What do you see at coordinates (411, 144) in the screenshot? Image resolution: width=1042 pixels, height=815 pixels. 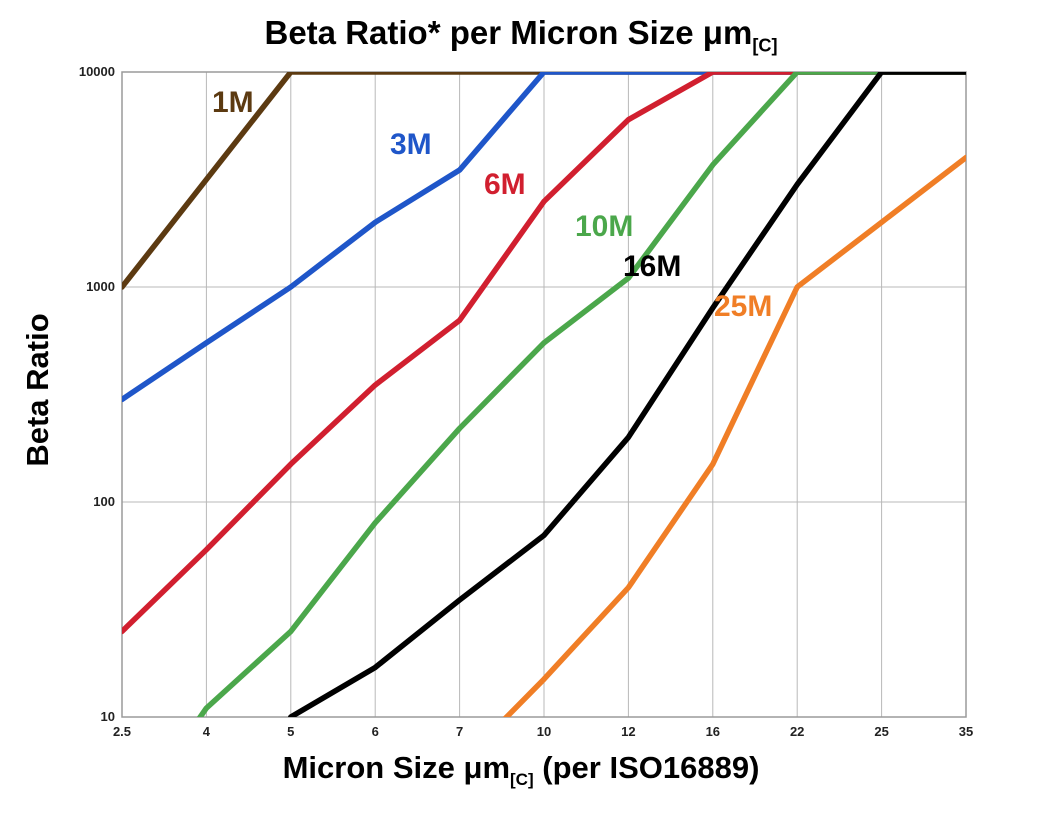 I see `series-label-3M: 3M` at bounding box center [411, 144].